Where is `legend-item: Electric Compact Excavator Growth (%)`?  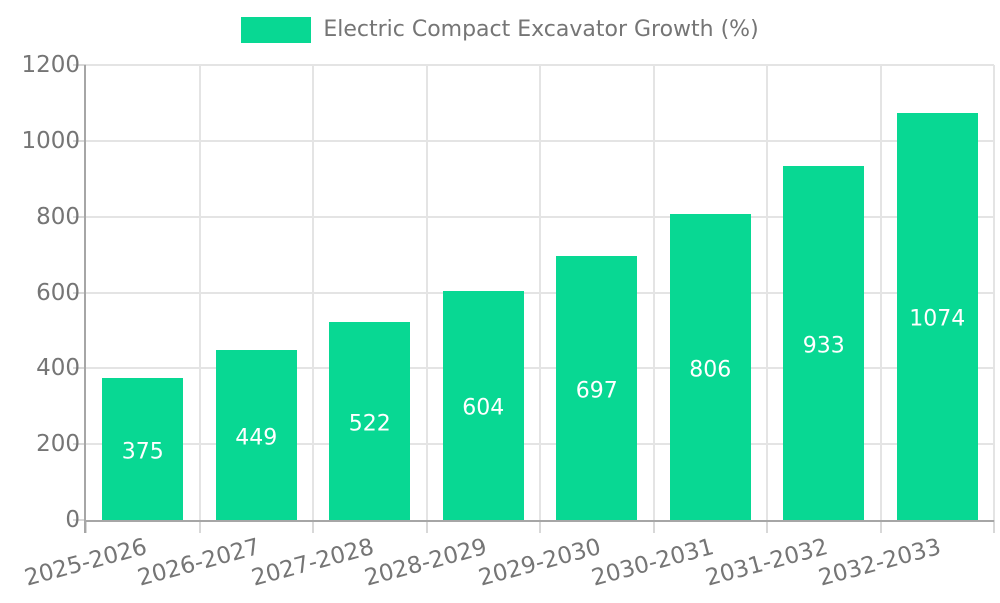
legend-item: Electric Compact Excavator Growth (%) is located at coordinates (500, 30).